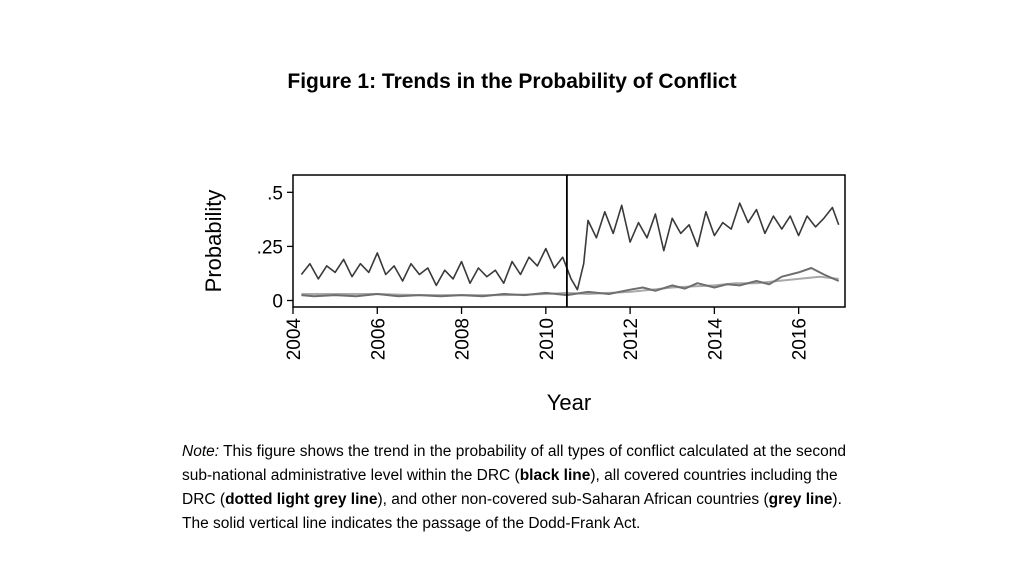 The width and height of the screenshot is (1024, 576). I want to click on note-bold-2: dotted light grey line, so click(301, 499).